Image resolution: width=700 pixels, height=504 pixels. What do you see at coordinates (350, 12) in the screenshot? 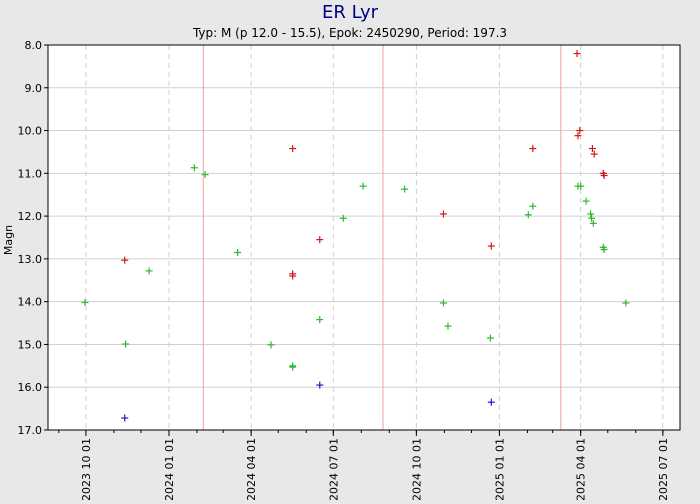
I see `chart-title: ER Lyr` at bounding box center [350, 12].